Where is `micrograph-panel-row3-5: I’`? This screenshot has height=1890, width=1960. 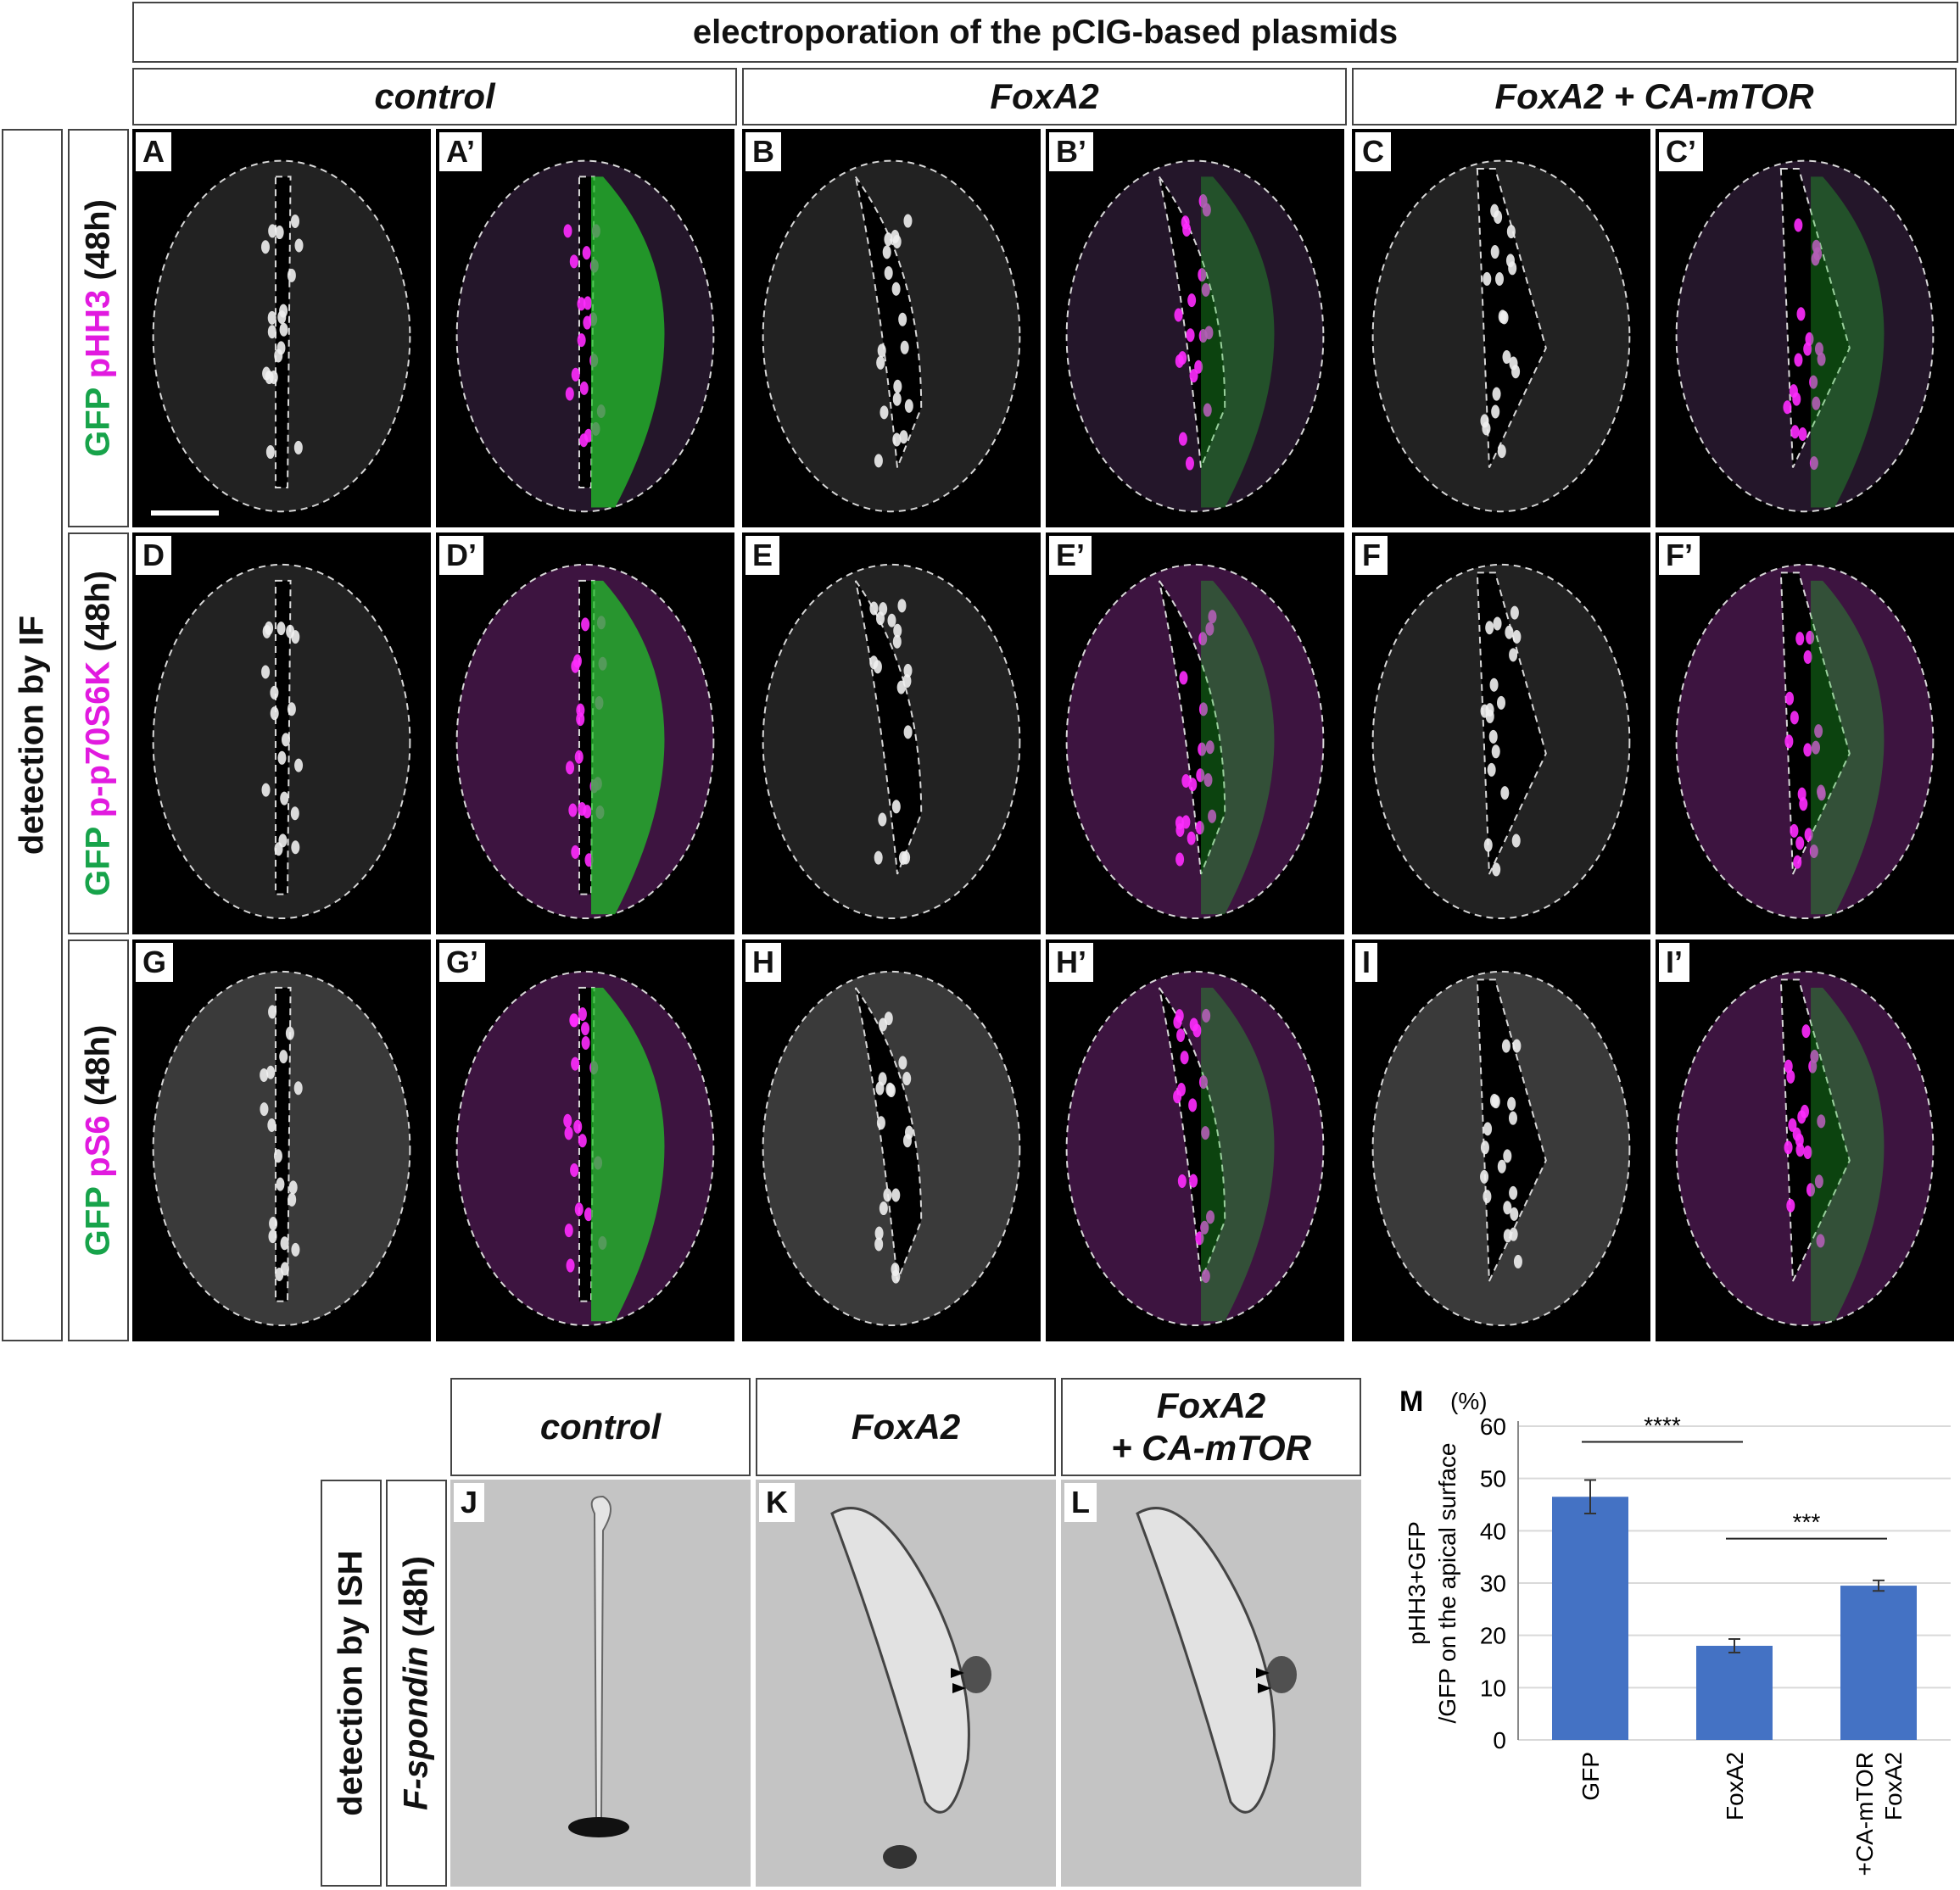 micrograph-panel-row3-5: I’ is located at coordinates (1805, 1140).